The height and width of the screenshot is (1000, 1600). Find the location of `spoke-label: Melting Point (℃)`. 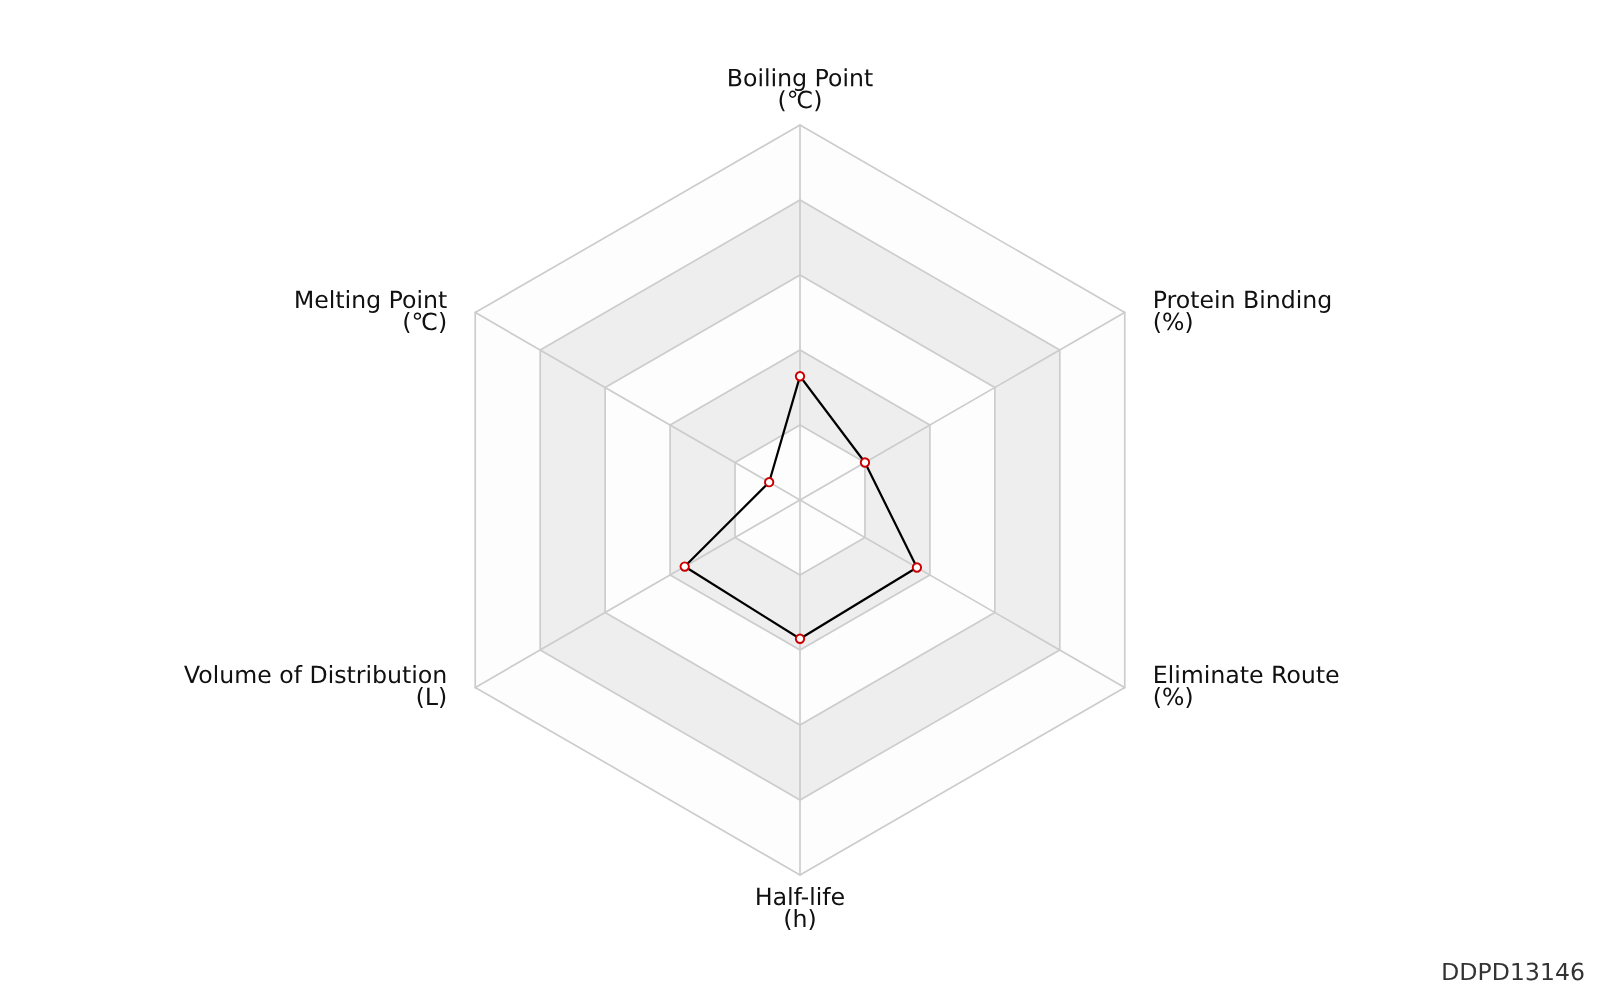

spoke-label: Melting Point (℃) is located at coordinates (371, 312).